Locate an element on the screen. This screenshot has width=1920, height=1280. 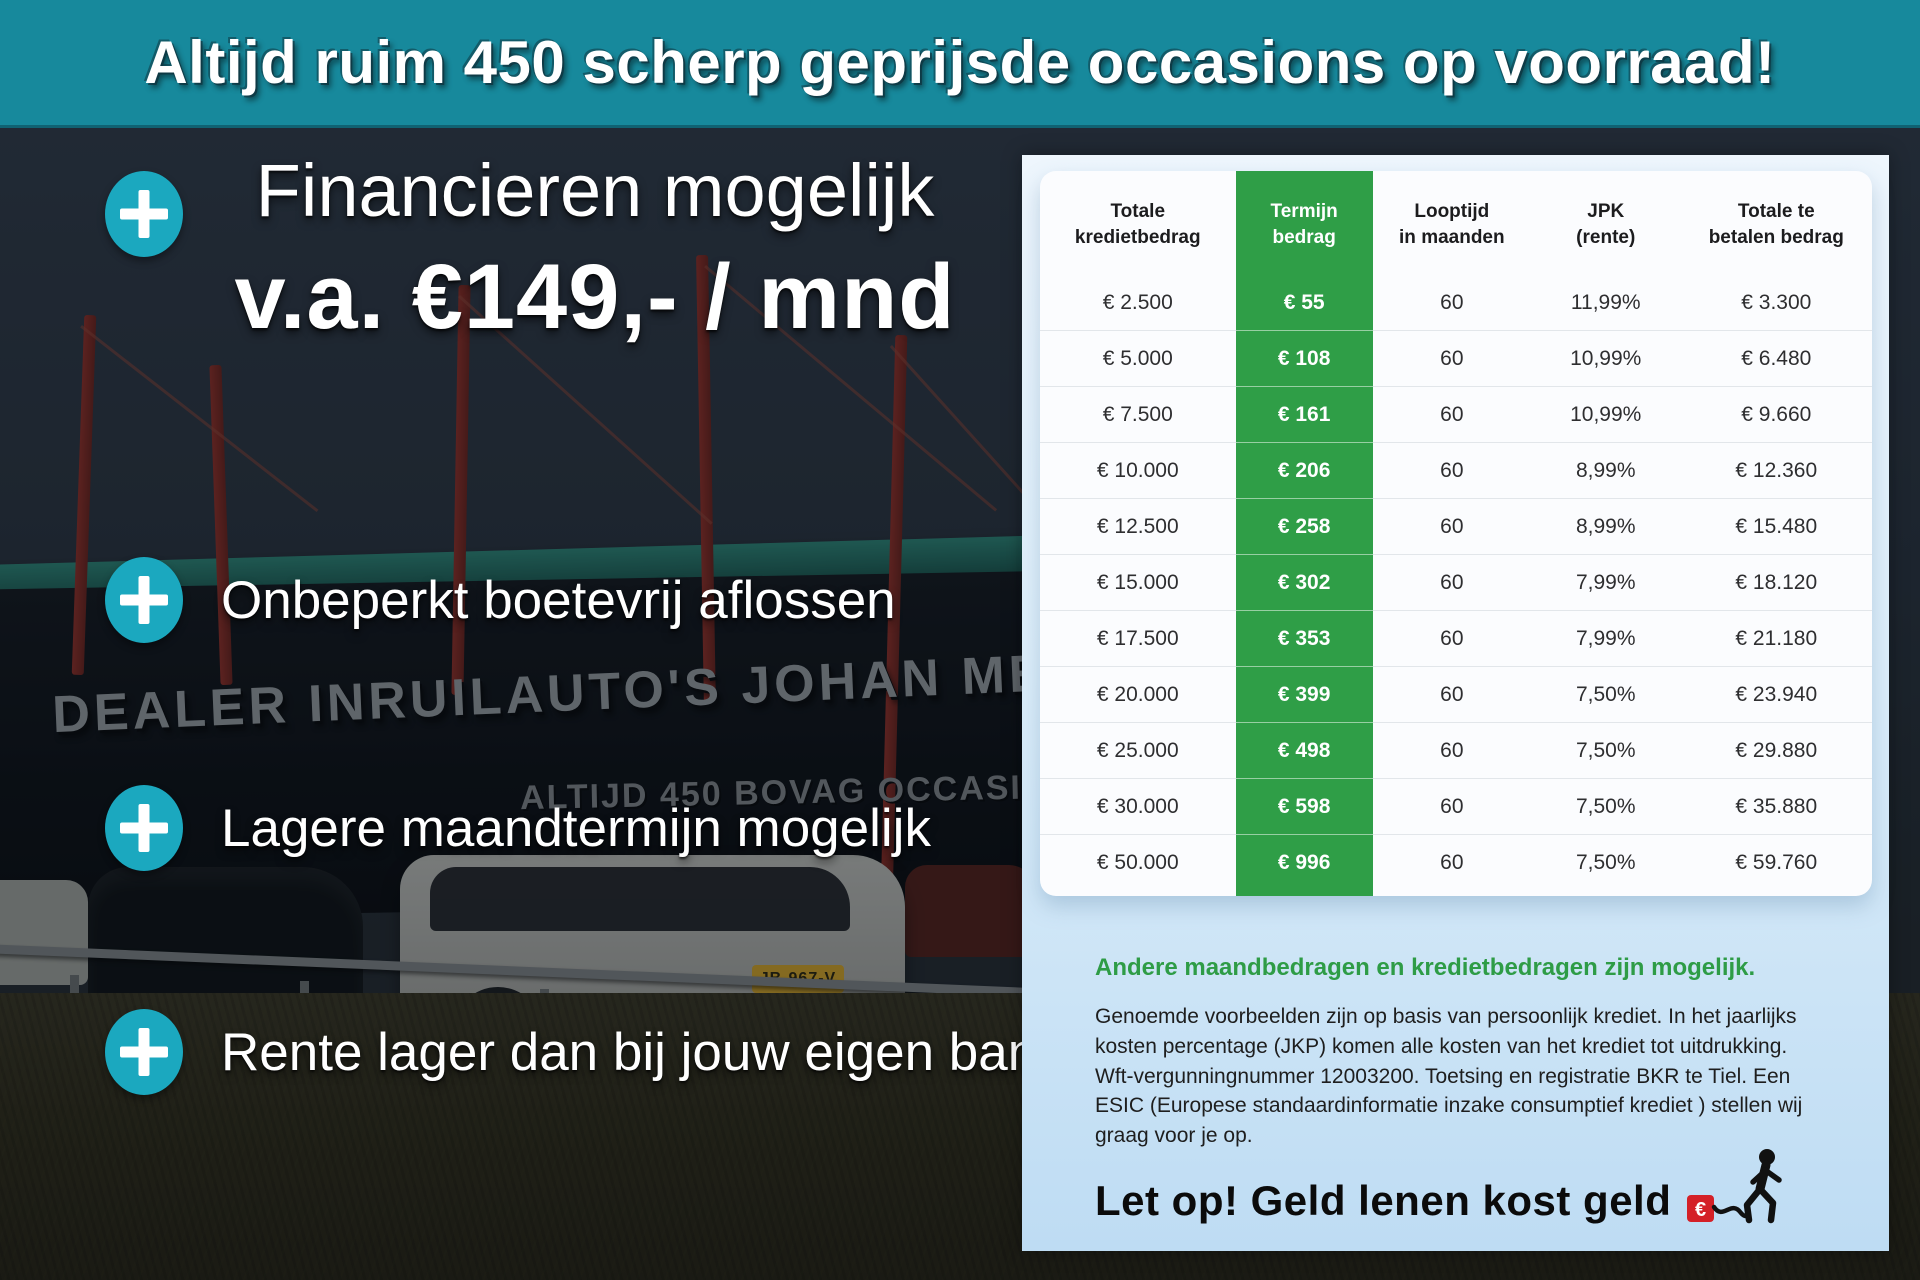
photo-car-silver is located at coordinates (44, 932).